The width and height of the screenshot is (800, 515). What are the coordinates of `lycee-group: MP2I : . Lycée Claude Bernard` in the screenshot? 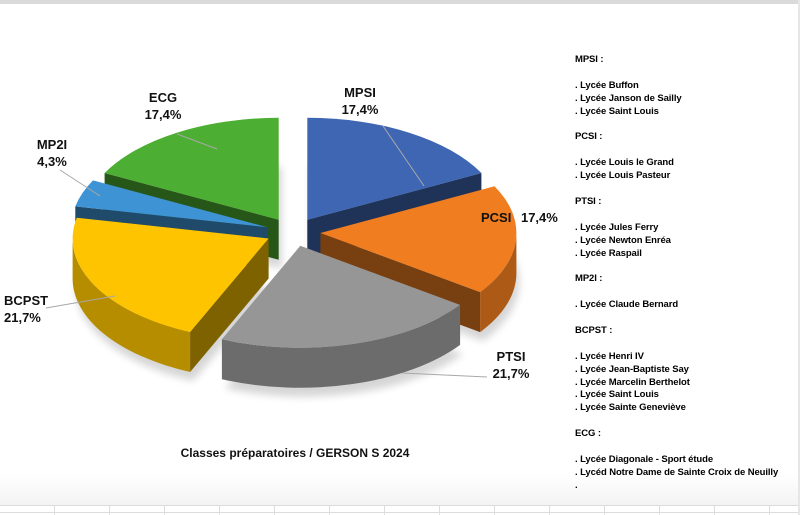 It's located at (686, 292).